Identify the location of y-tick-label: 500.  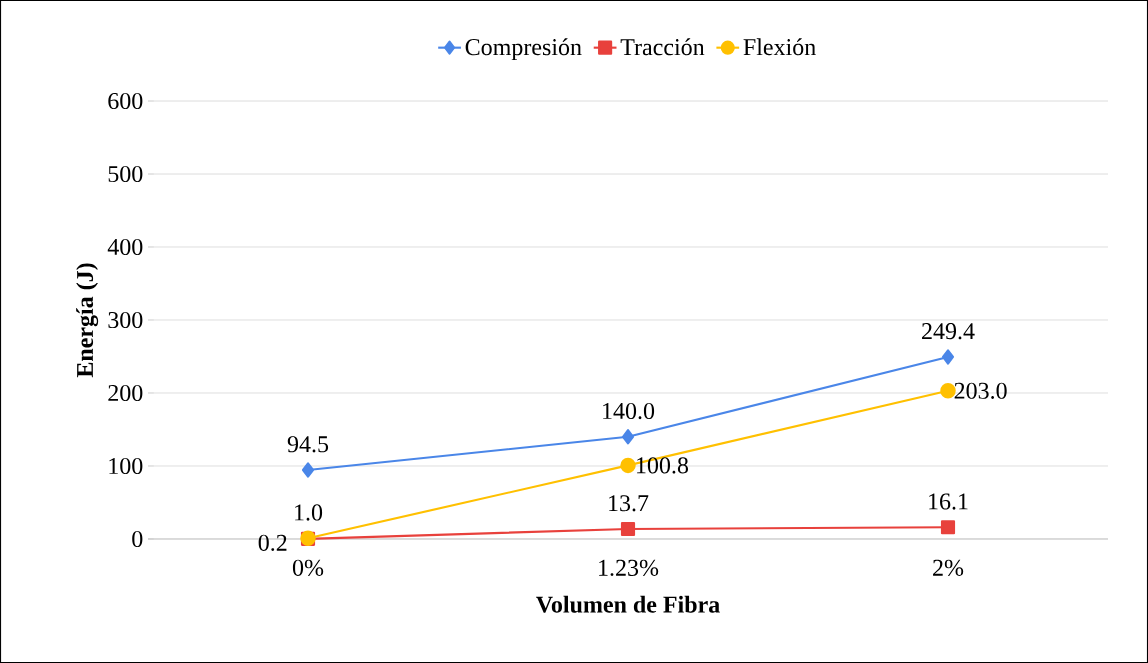
(125, 174).